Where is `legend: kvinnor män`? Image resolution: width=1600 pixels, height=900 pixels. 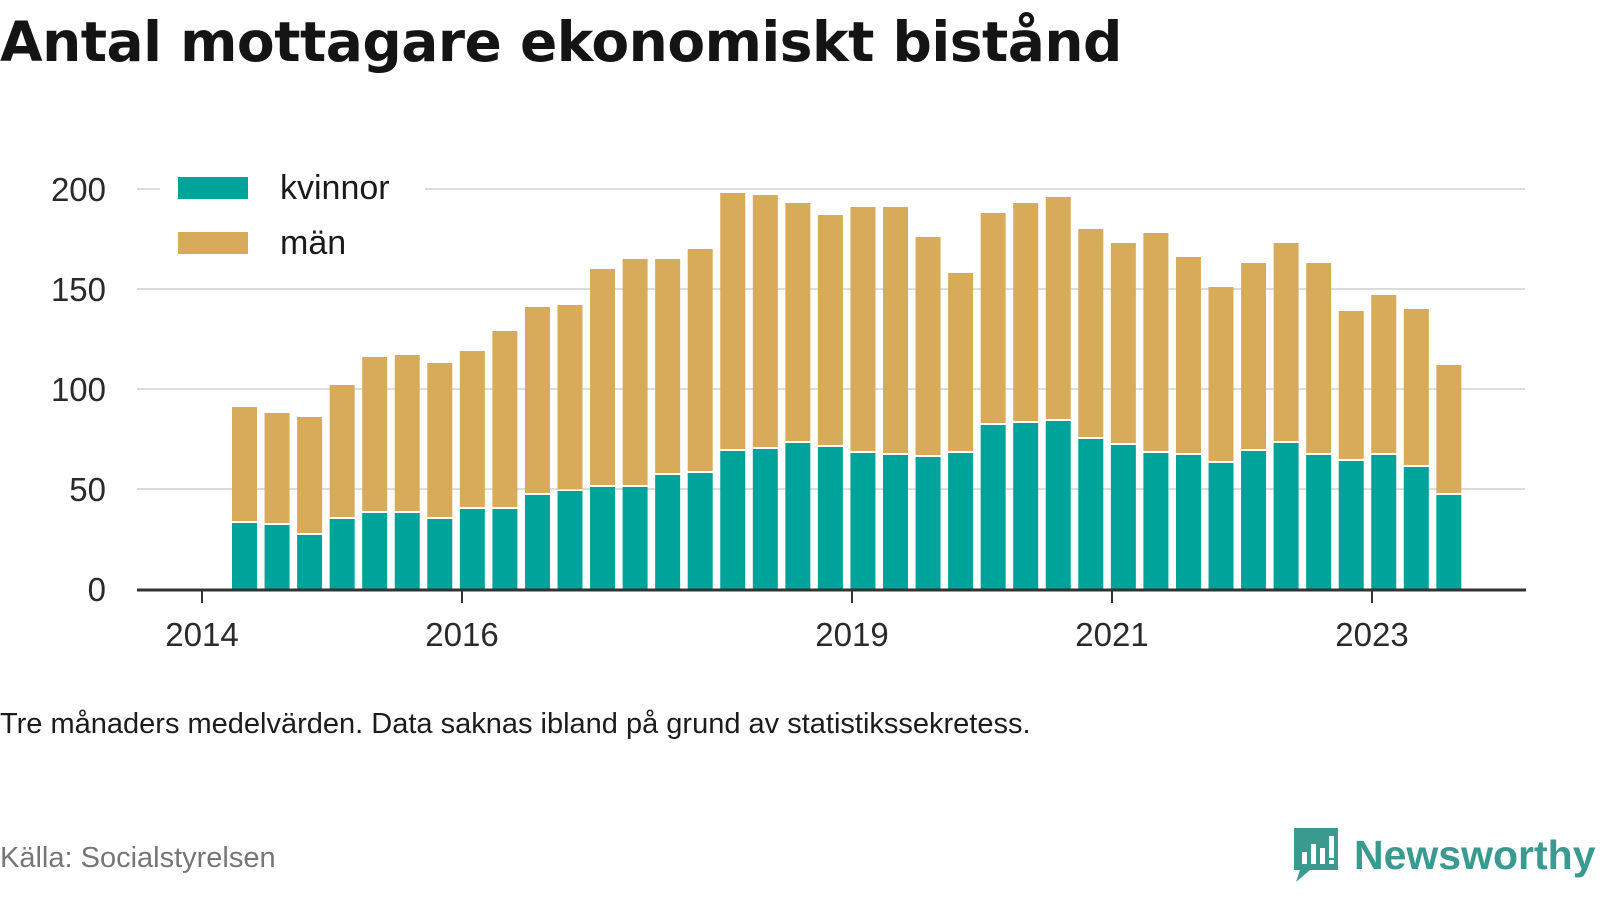 legend: kvinnor män is located at coordinates (292, 214).